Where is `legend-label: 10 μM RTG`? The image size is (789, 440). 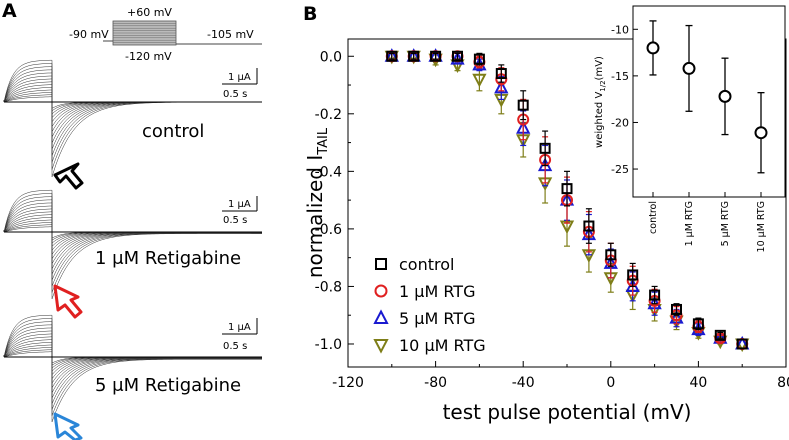 legend-label: 10 μM RTG is located at coordinates (442, 345).